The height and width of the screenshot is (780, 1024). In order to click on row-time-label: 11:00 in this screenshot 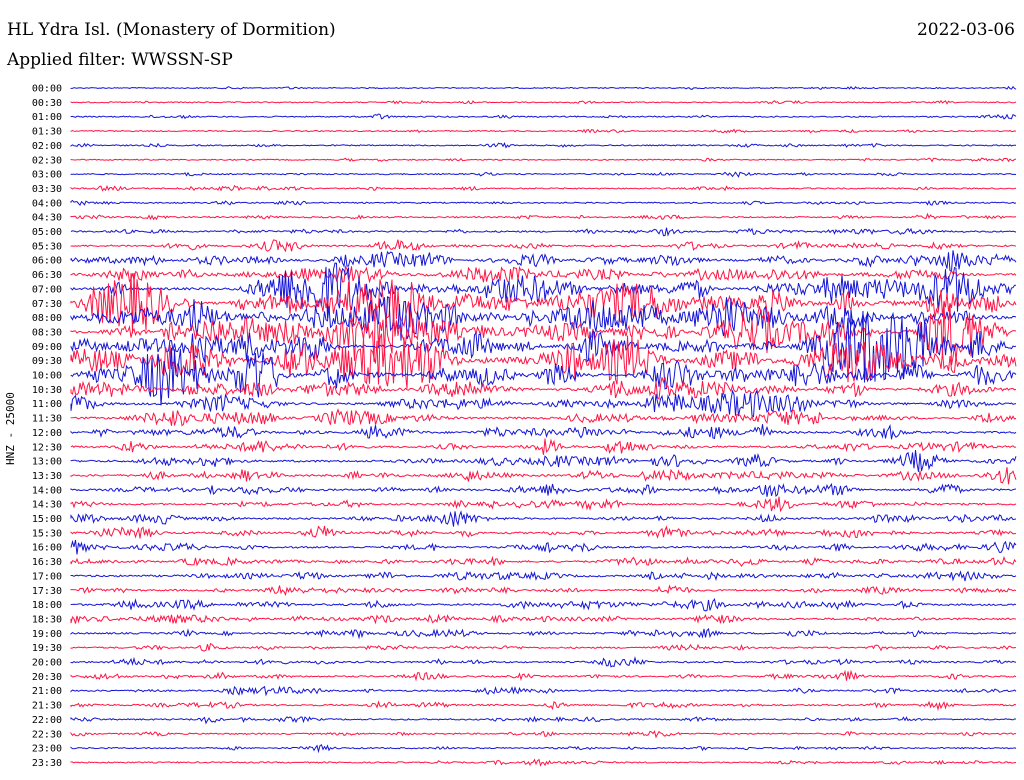, I will do `click(47, 404)`.